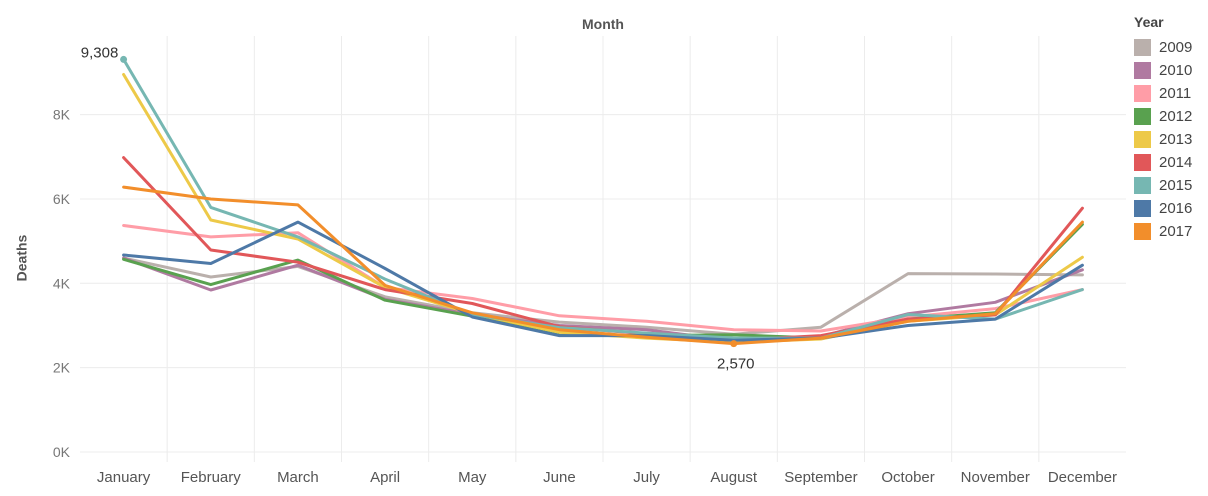 This screenshot has width=1208, height=496. I want to click on legend-label: 2013, so click(1176, 139).